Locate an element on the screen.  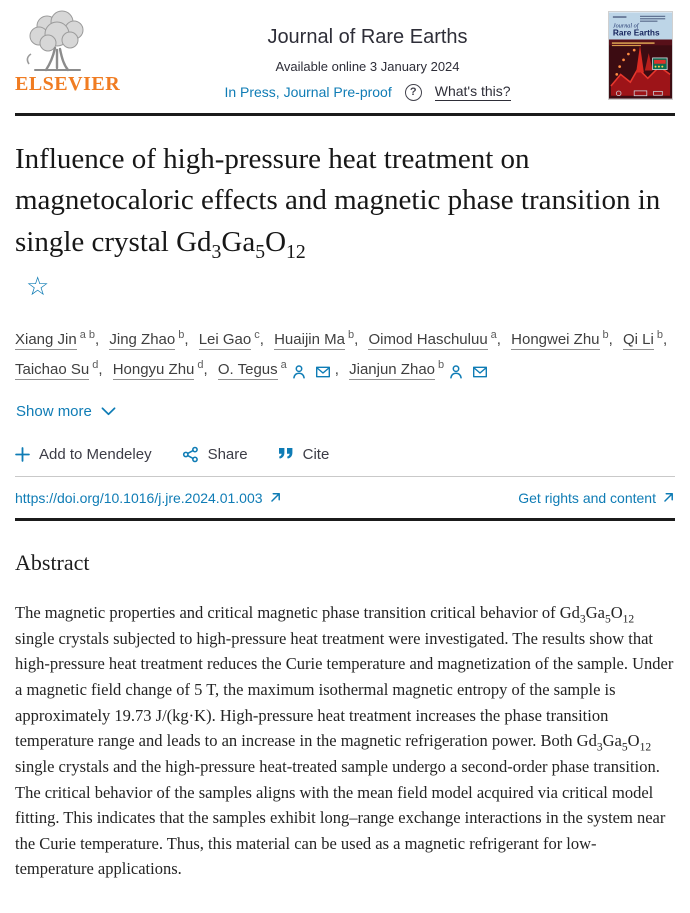
save-star-icon: ☆ is located at coordinates (38, 287).